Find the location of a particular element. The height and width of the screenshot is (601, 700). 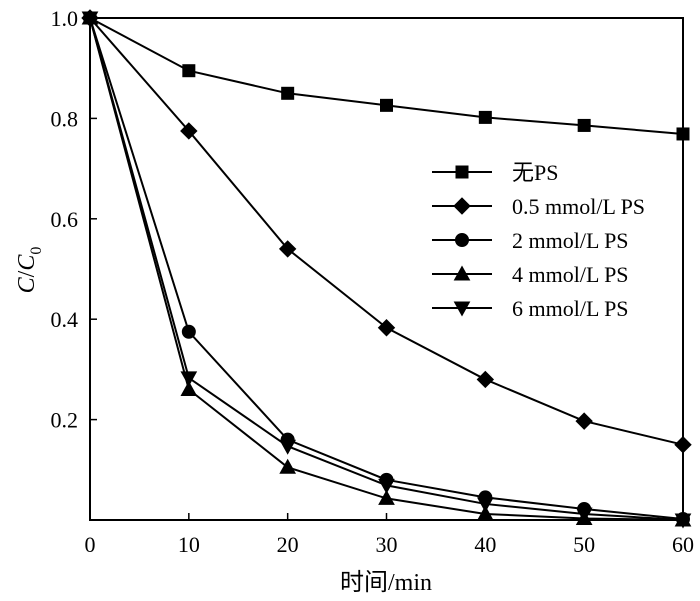

x-tick-label: 60 is located at coordinates (683, 544).